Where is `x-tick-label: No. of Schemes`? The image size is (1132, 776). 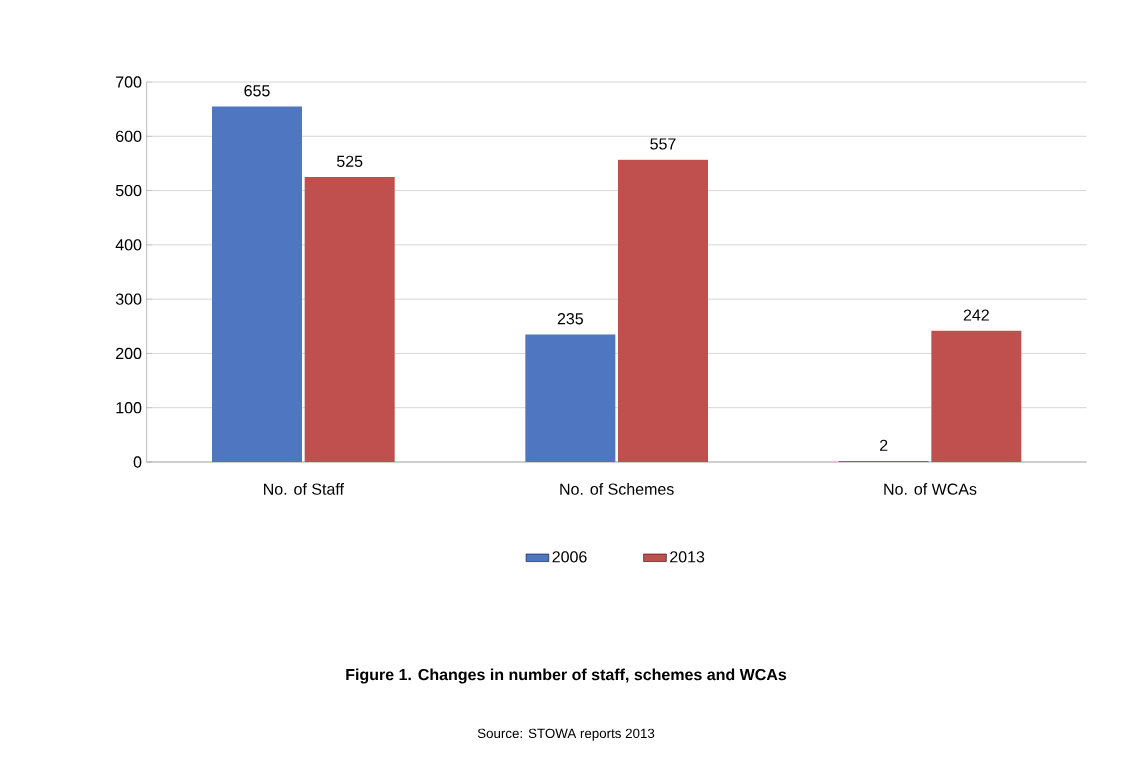 x-tick-label: No. of Schemes is located at coordinates (617, 489).